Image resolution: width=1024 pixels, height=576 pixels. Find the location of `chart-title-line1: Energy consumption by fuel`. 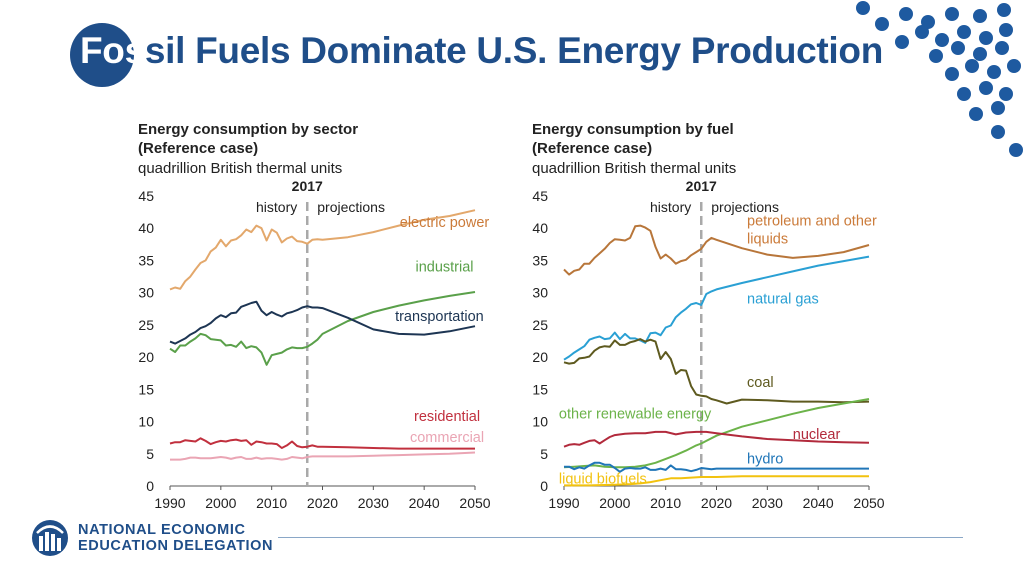

chart-title-line1: Energy consumption by fuel is located at coordinates (633, 129).